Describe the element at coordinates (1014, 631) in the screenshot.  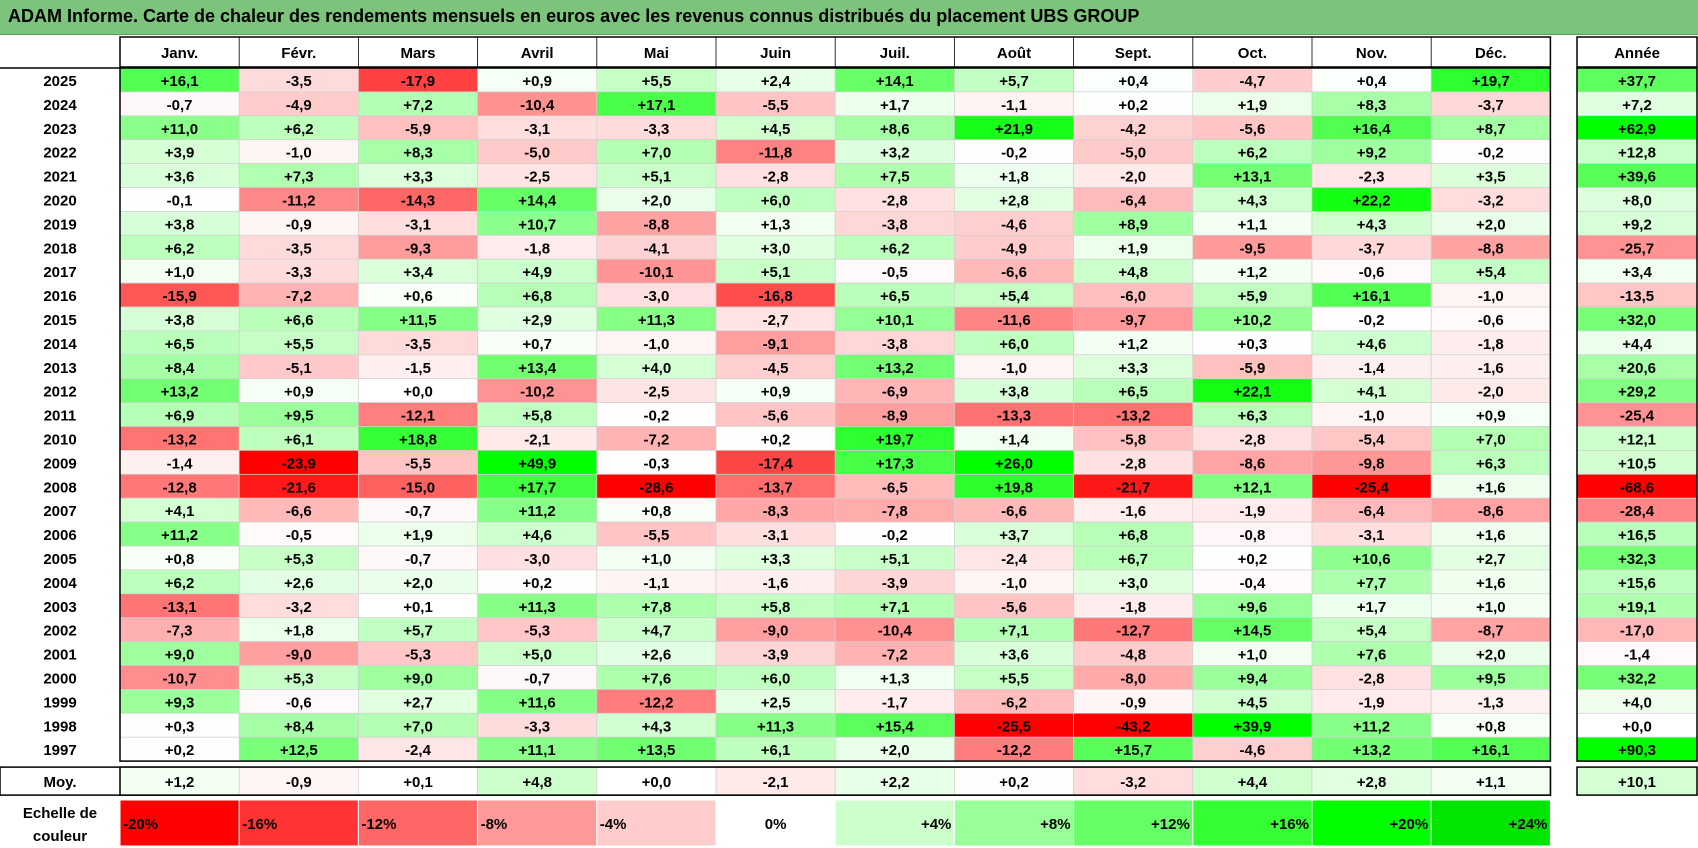
I see `cell-value: +7,1` at that location.